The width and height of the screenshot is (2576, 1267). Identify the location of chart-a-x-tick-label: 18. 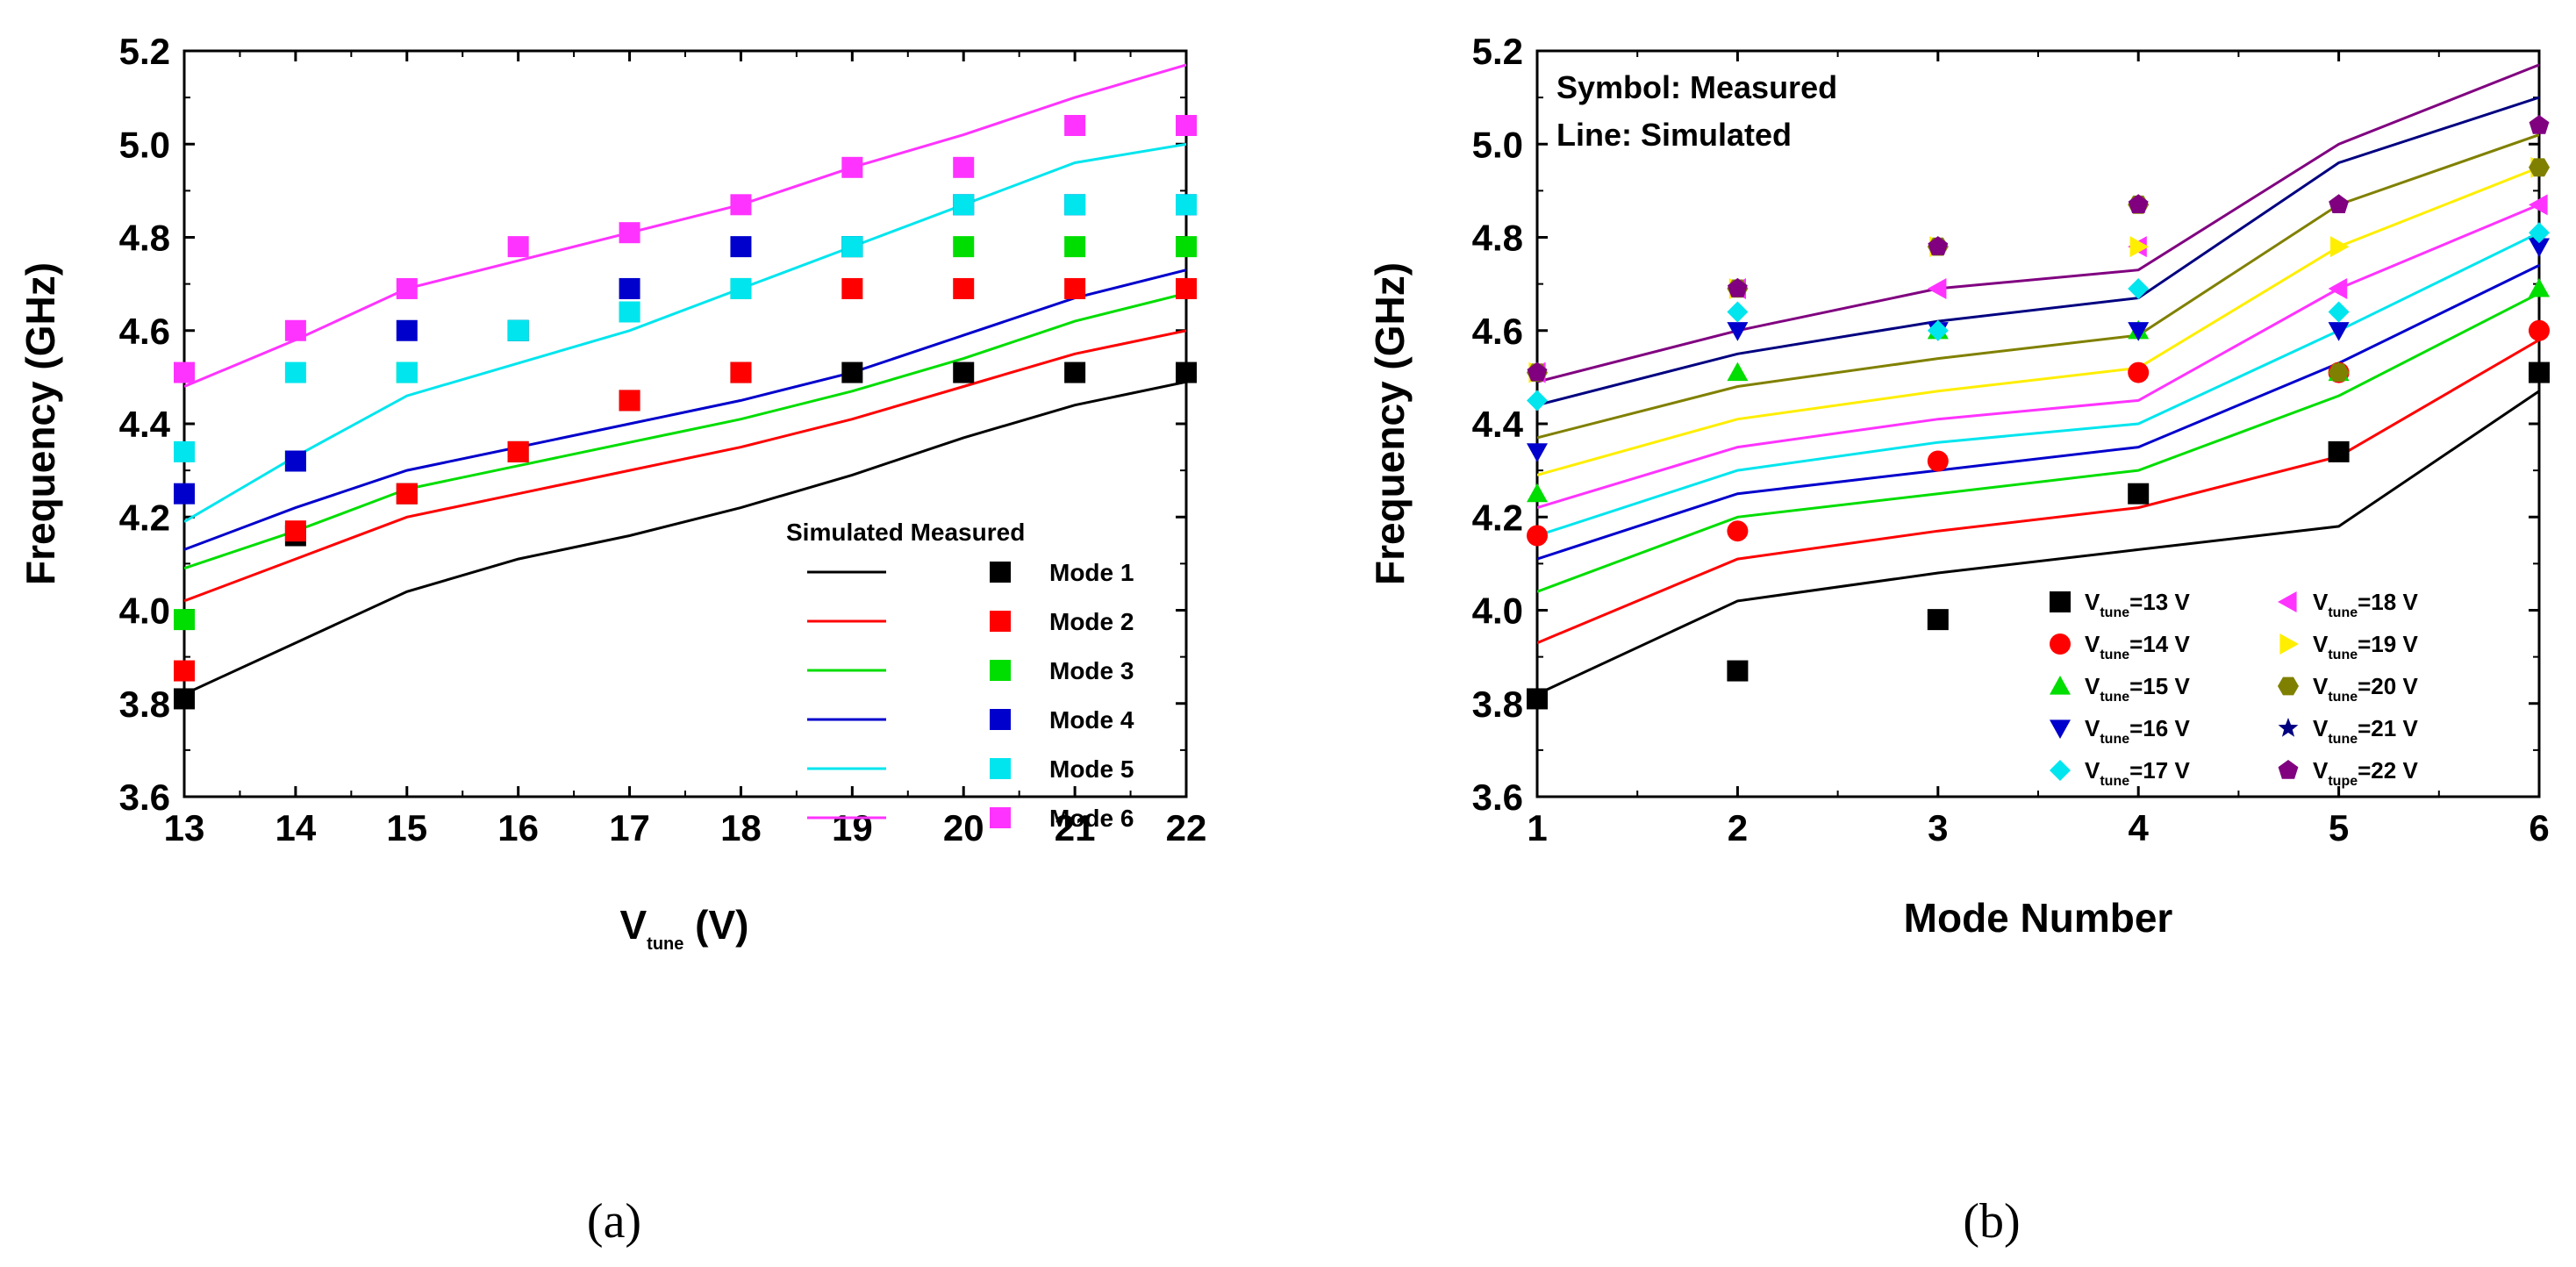
(741, 827).